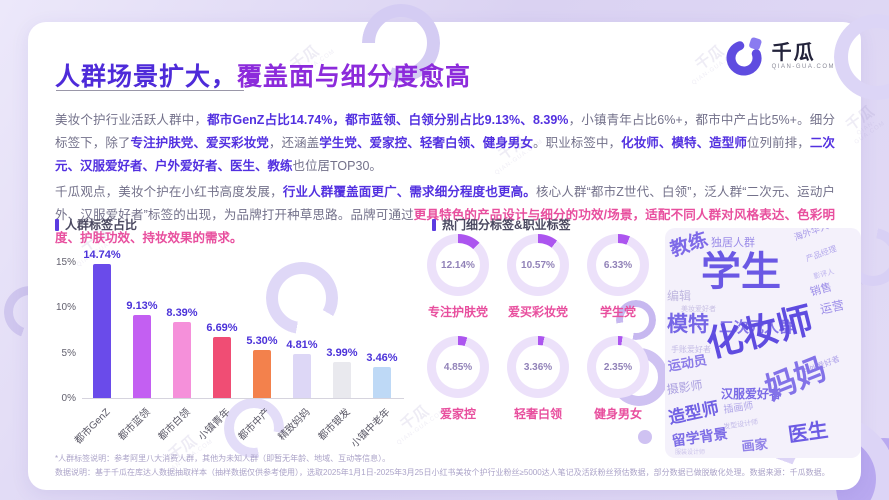 Image resolution: width=889 pixels, height=500 pixels. I want to click on text-run: 二次元、汉服爱好者、户外爱好者、医生、教练, so click(445, 154).